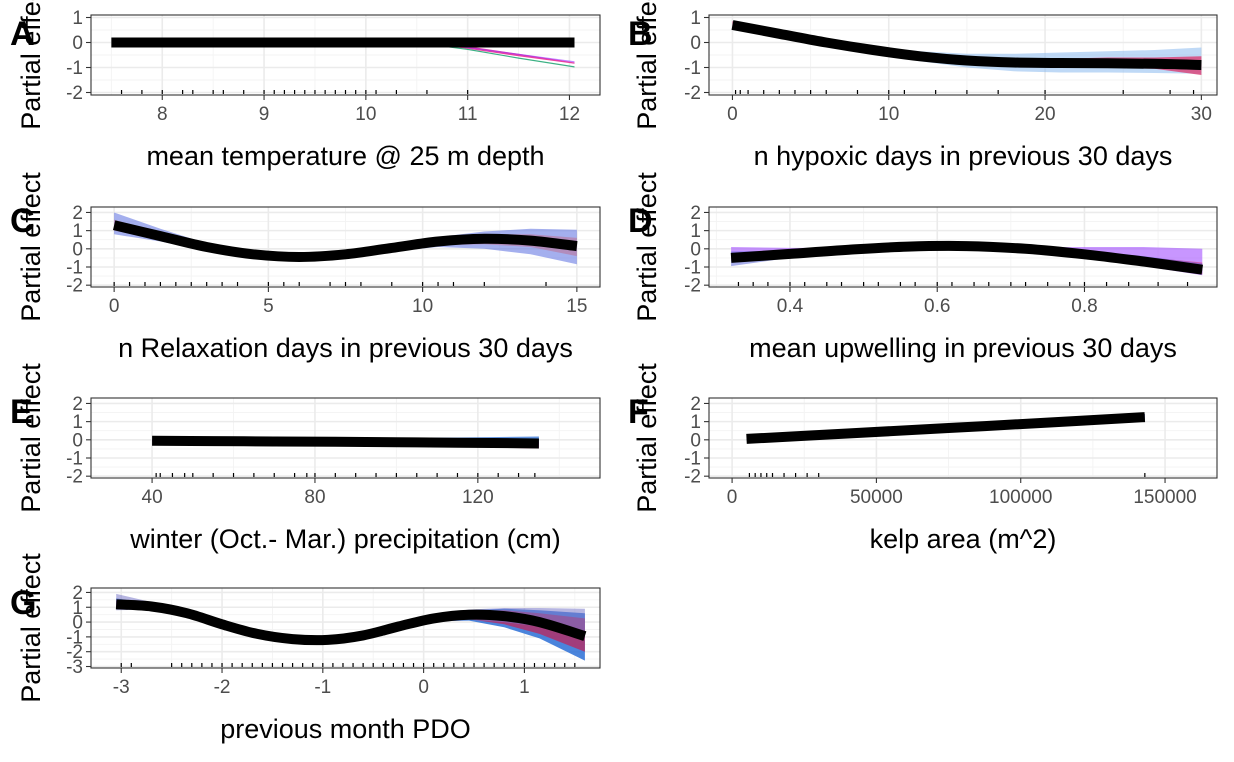  I want to click on x-axis-label: n hypoxic days in previous 30 days, so click(963, 156).